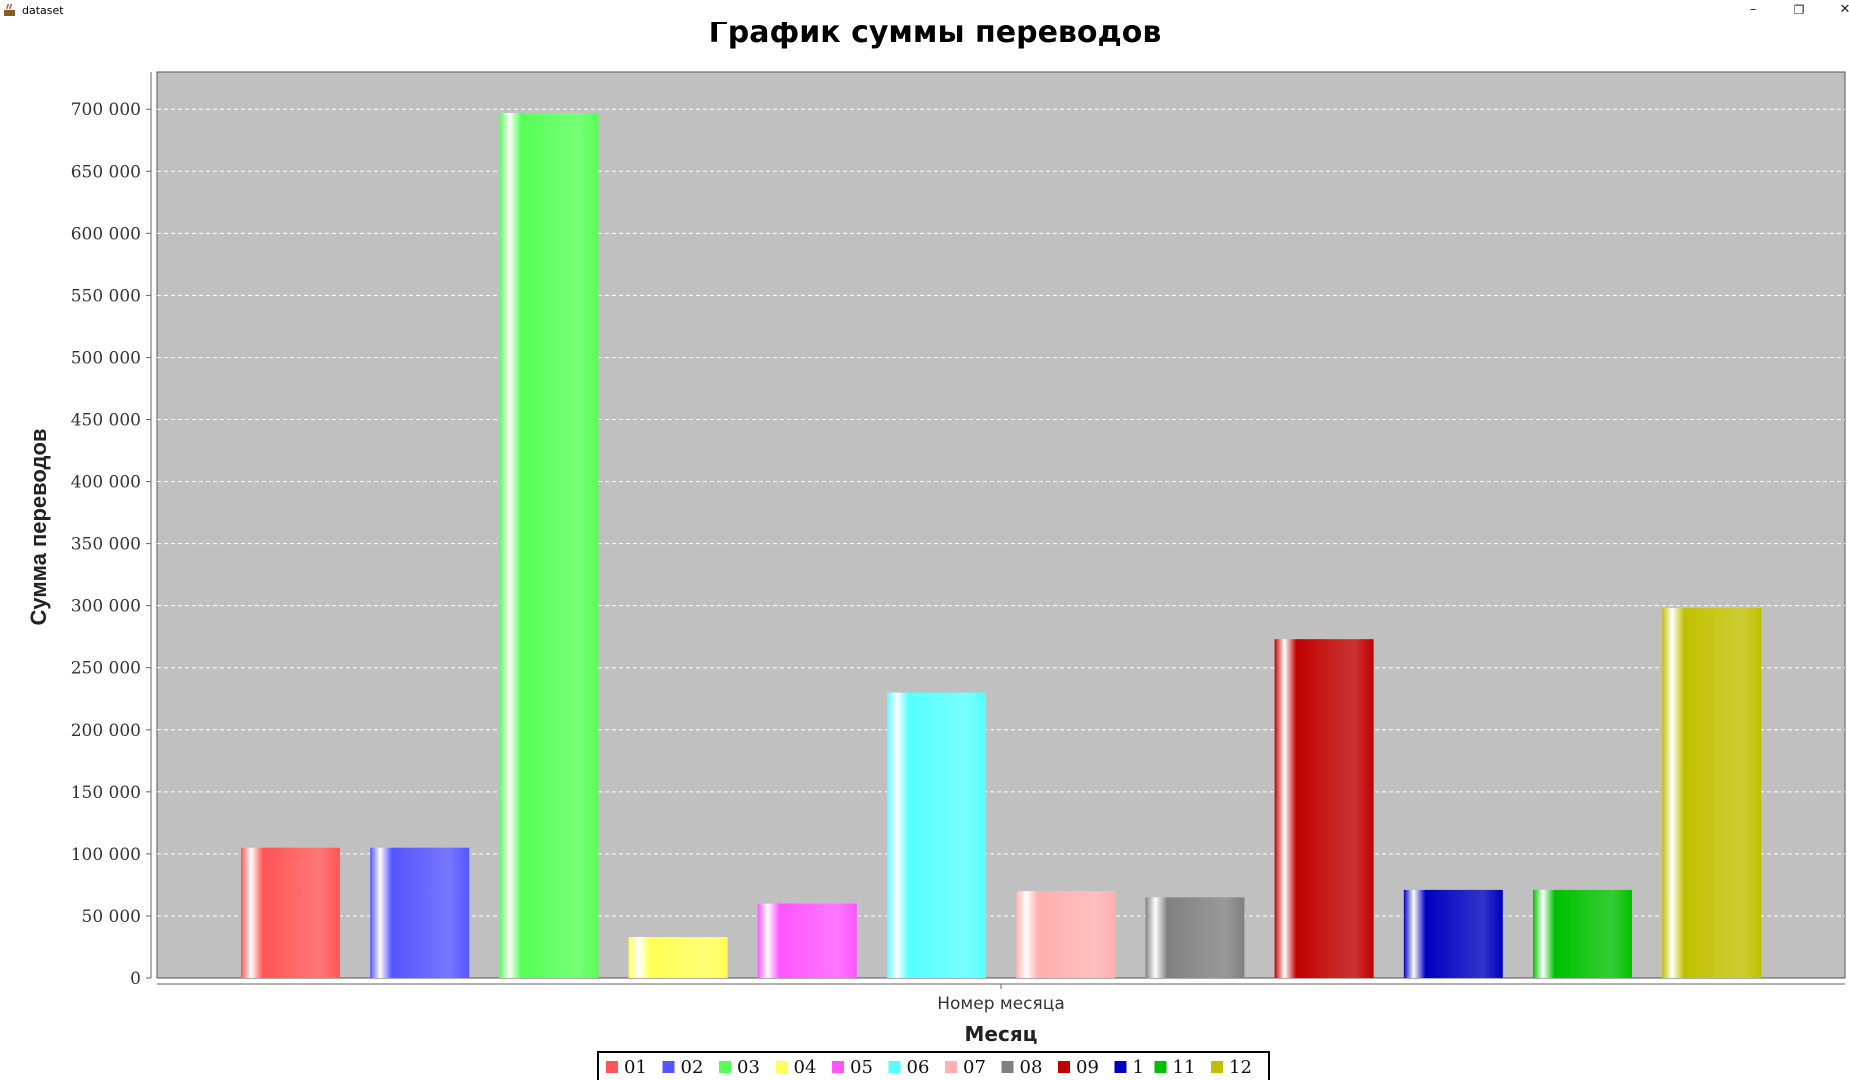  Describe the element at coordinates (106, 607) in the screenshot. I see `y-tick-label: 300 000` at that location.